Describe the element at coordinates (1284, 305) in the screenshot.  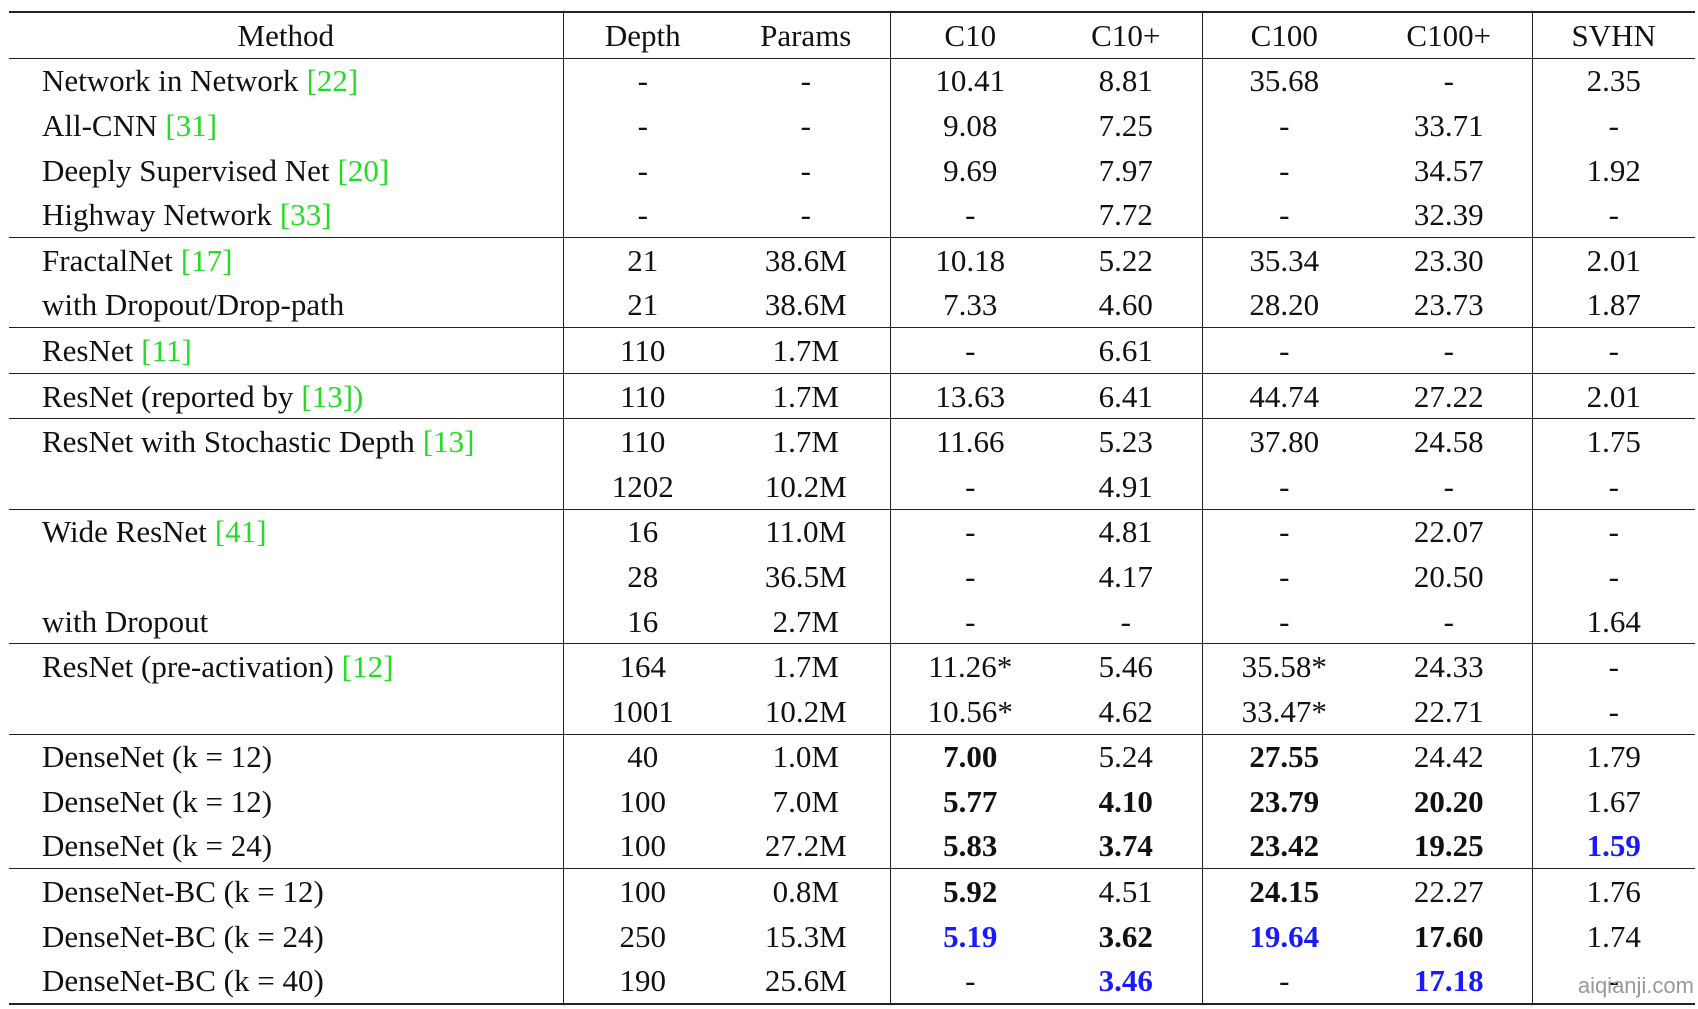
I see `value-cell: 28.20` at that location.